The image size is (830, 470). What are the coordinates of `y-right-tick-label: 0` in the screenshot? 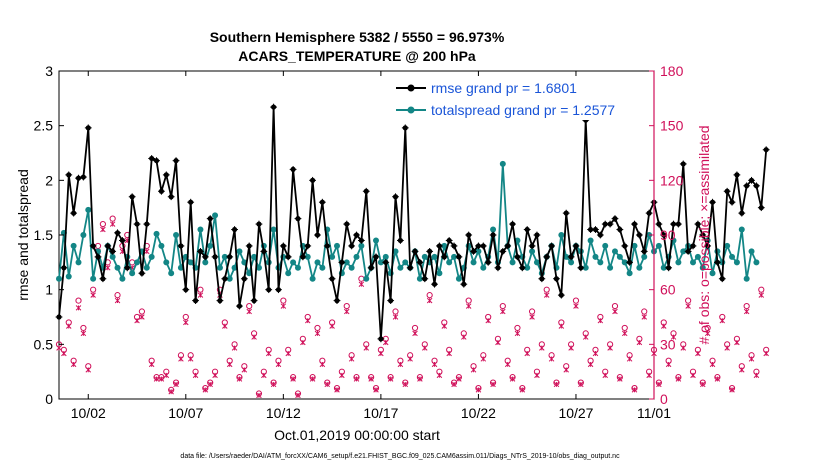 It's located at (664, 399).